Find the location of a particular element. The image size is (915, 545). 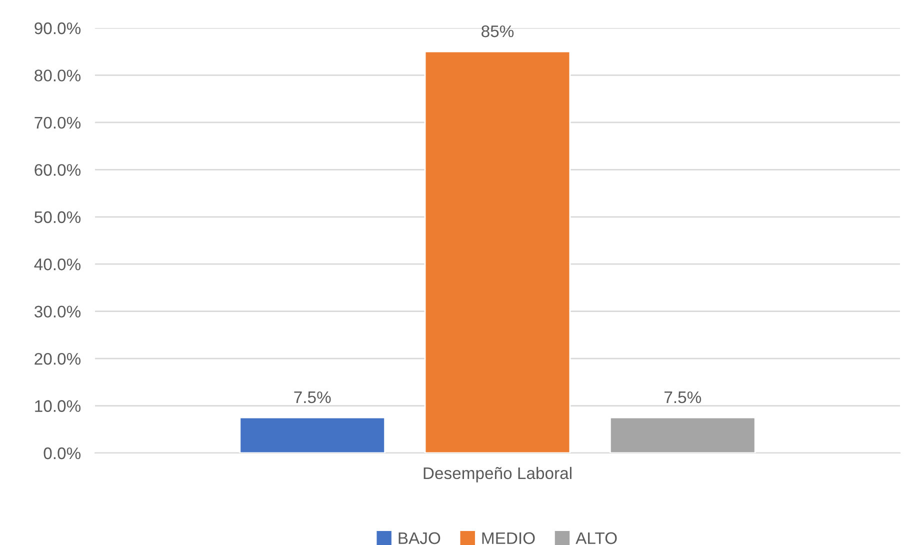

y-tick-label: 20.0% is located at coordinates (57, 358).